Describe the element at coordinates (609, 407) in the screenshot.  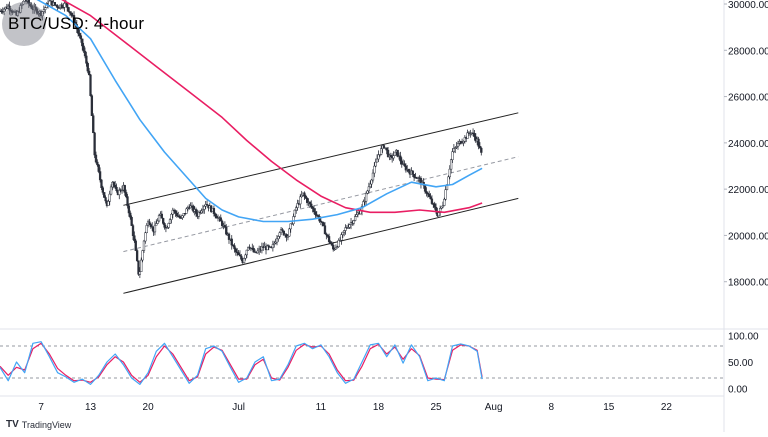
I see `time-tick-label: 15` at that location.